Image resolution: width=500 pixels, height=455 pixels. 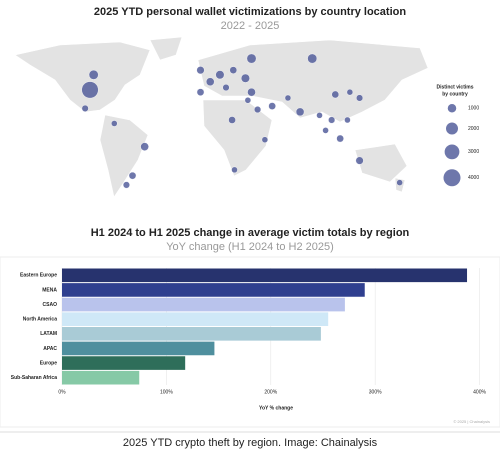 I want to click on legend-title: by country, so click(x=455, y=94).